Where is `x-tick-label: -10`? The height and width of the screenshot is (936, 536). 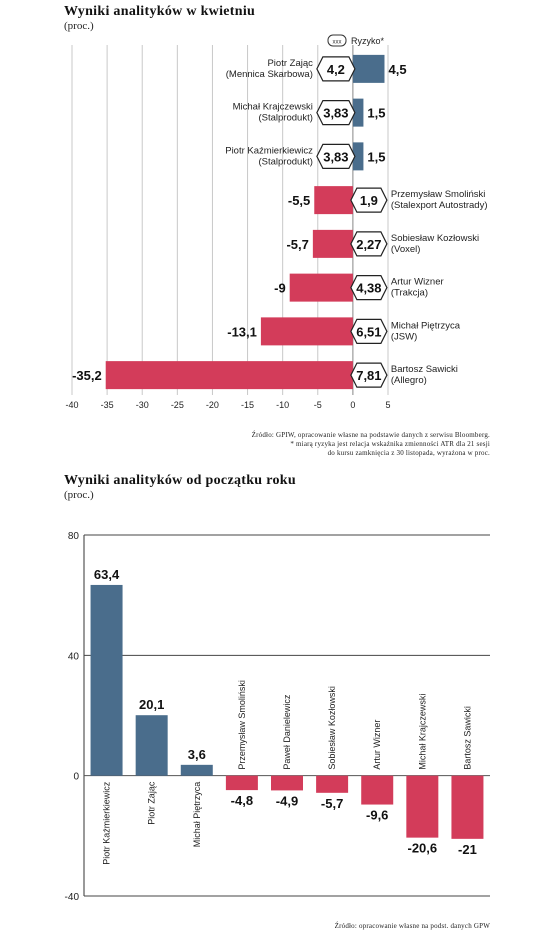
x-tick-label: -10 is located at coordinates (282, 405).